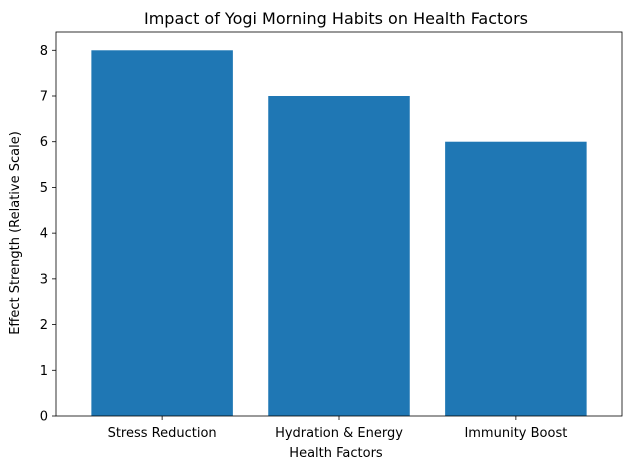 This screenshot has width=630, height=470. Describe the element at coordinates (162, 433) in the screenshot. I see `x-tick-label: Stress Reduction` at that location.